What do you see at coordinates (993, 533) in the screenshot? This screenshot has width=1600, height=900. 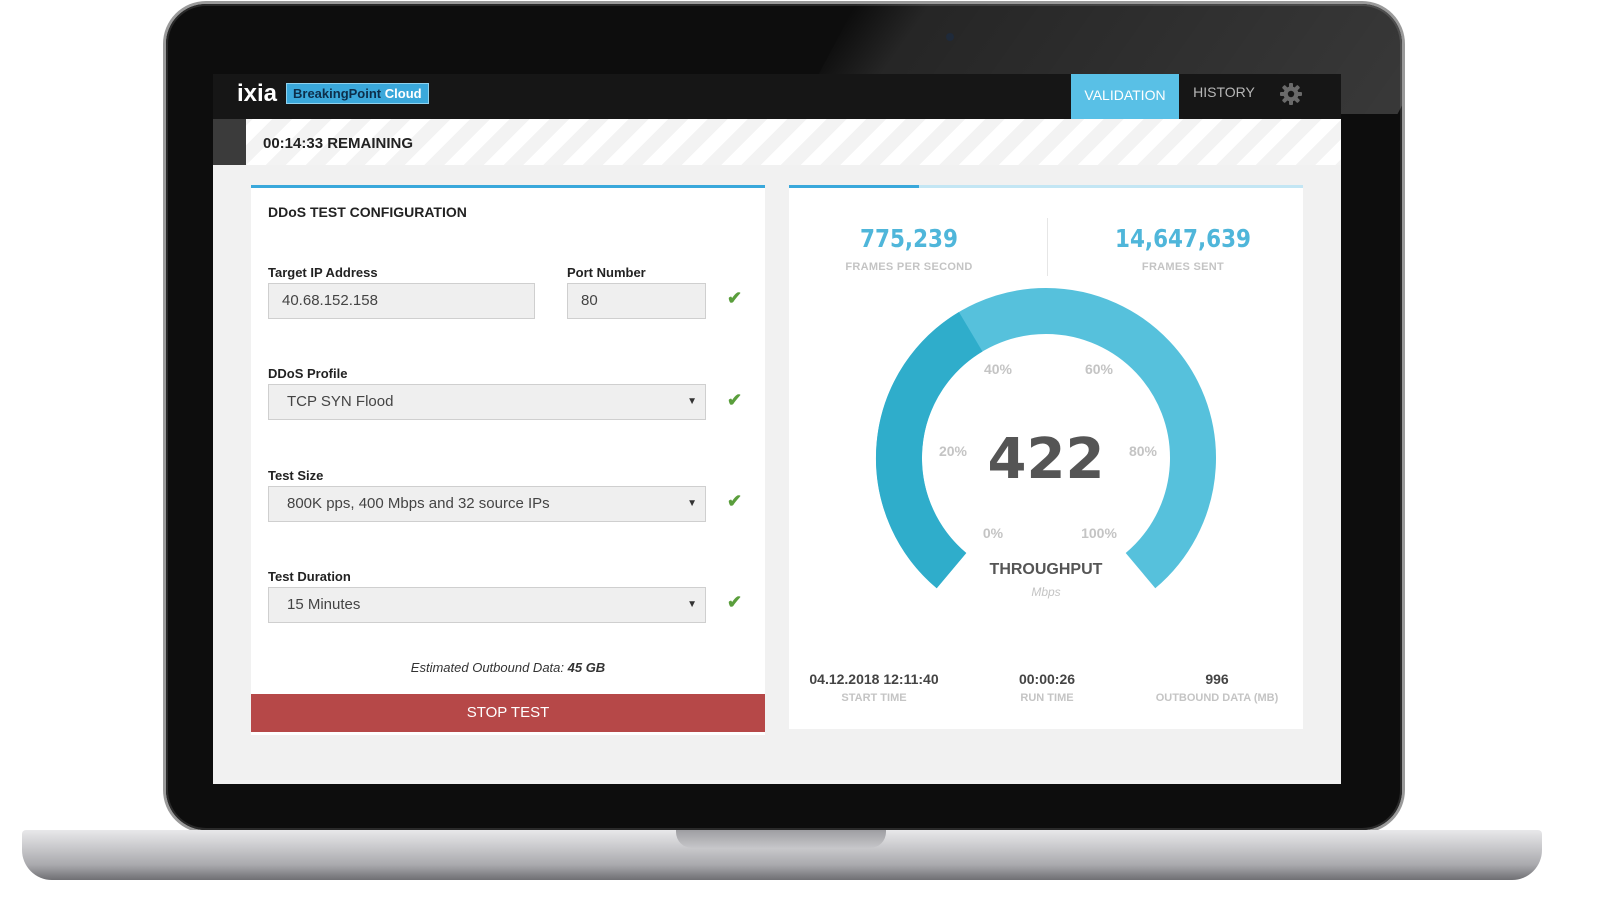 I see `gauge-tick-label: 0%` at bounding box center [993, 533].